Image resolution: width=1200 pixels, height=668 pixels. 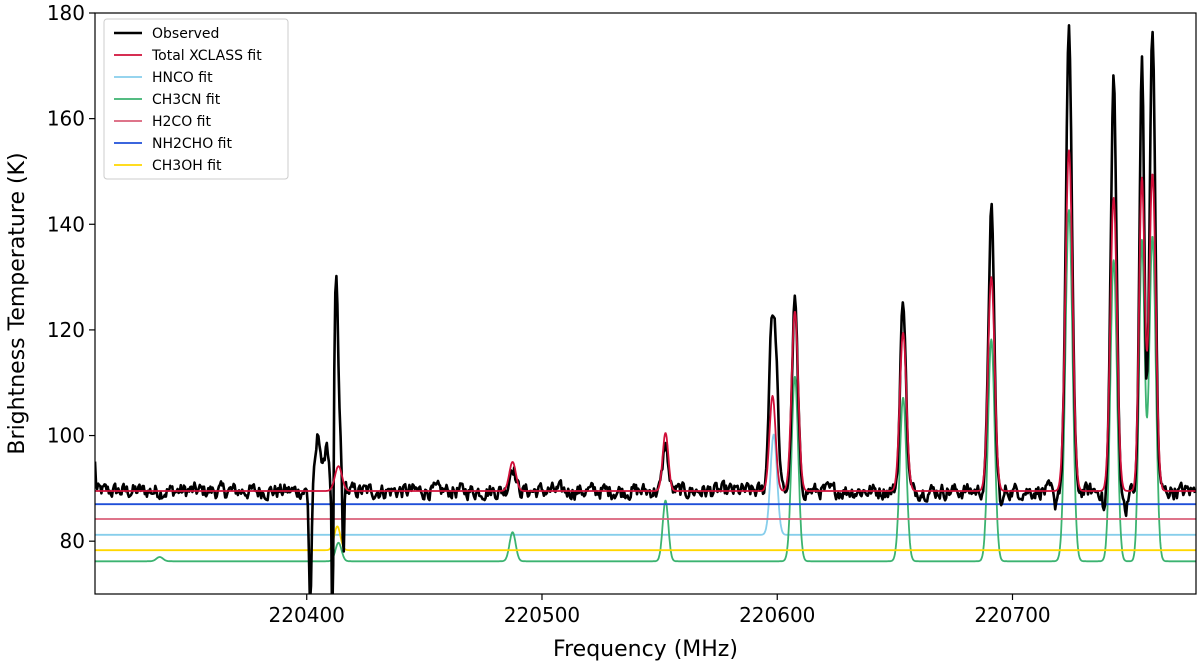 I want to click on y-tick-label: 120, so click(x=66, y=330).